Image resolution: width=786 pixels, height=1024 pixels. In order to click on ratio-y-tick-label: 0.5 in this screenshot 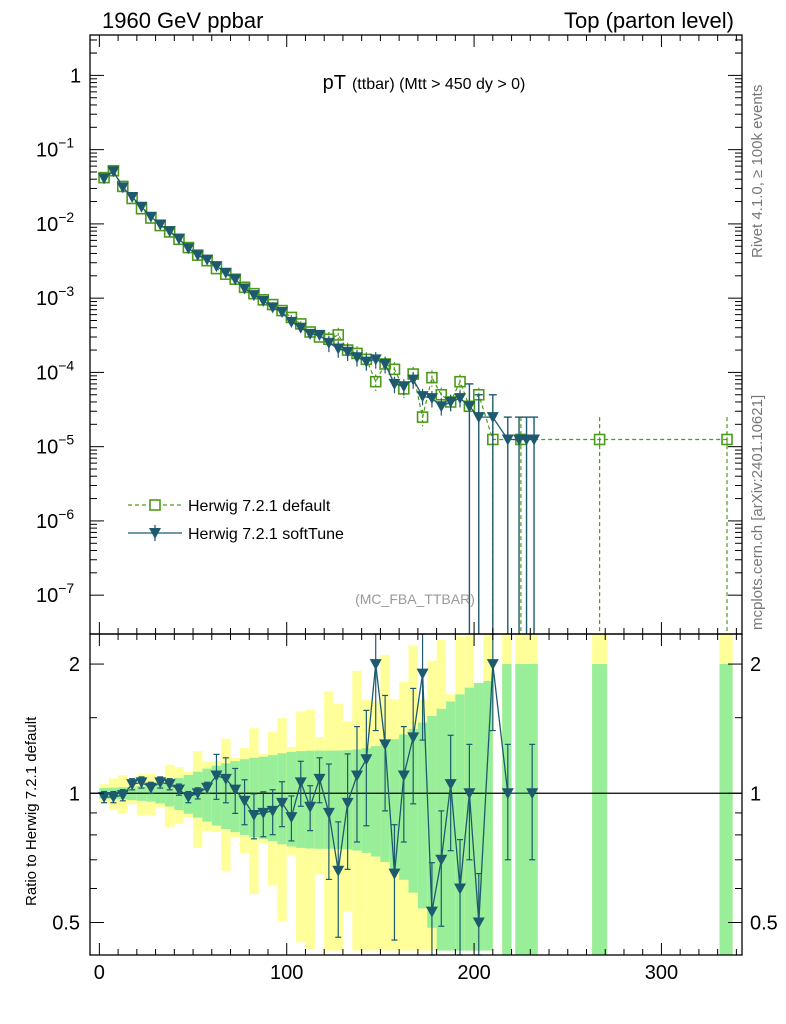, I will do `click(66, 923)`.